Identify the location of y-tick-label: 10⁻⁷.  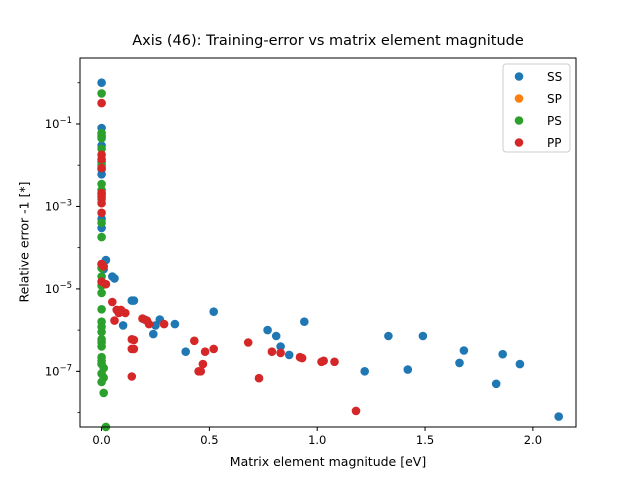
(58, 370).